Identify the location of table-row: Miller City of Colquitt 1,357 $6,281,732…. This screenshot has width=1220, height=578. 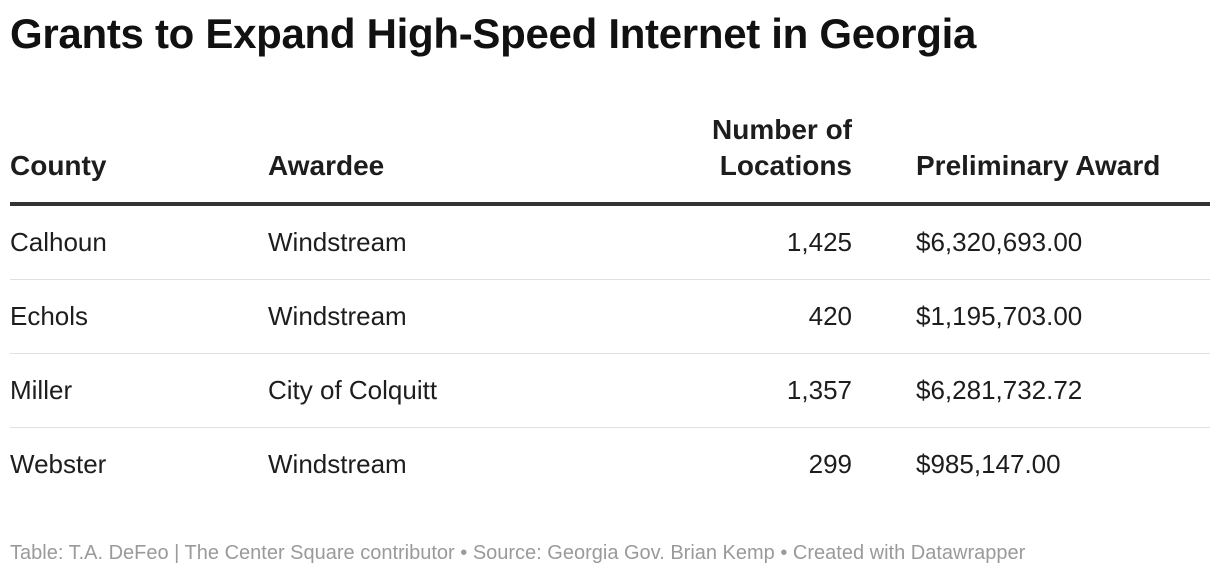
(610, 390).